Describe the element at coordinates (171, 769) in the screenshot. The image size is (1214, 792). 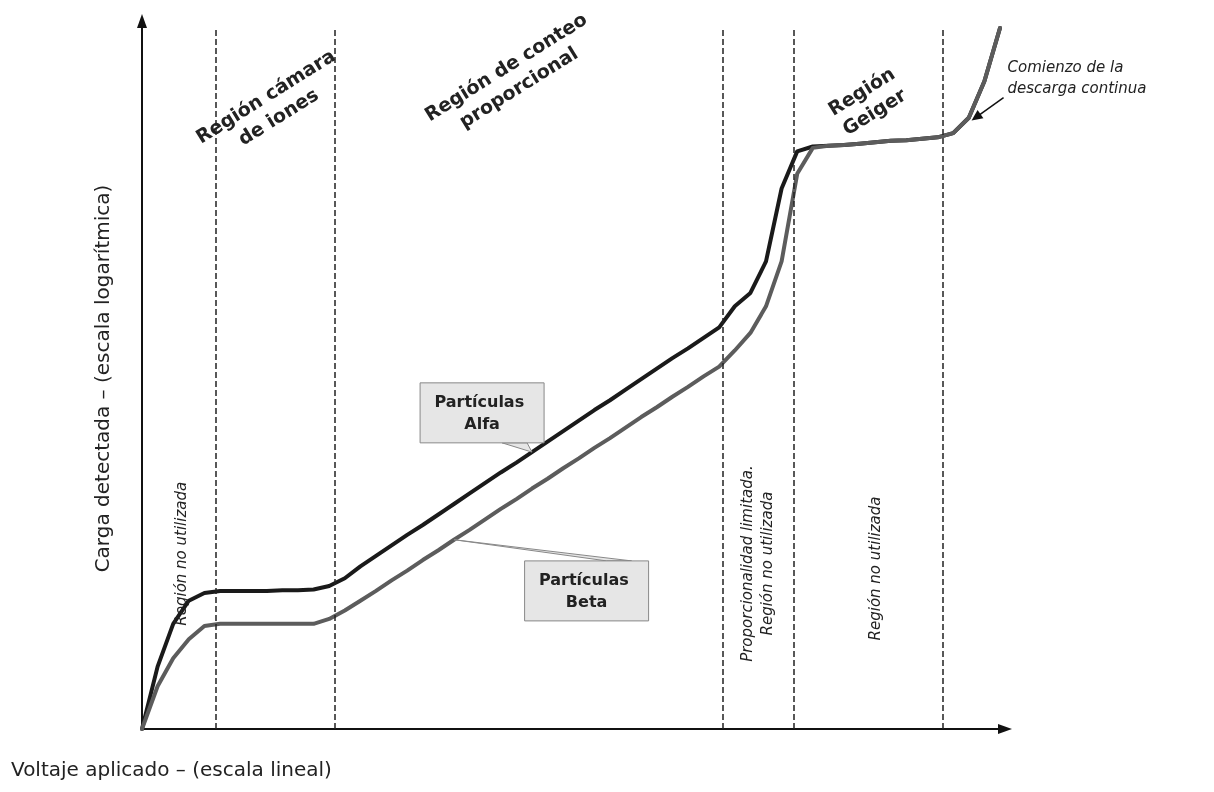
I see `x-axis-title: Voltaje aplicado – (escala lineal)` at that location.